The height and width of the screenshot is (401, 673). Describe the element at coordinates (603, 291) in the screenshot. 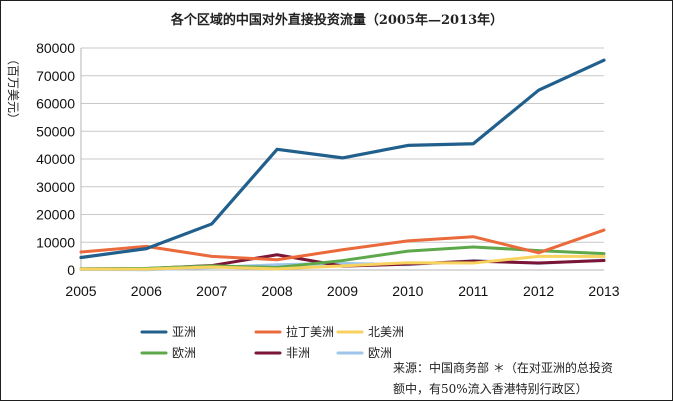

I see `x-tick-label-8: 2013` at that location.